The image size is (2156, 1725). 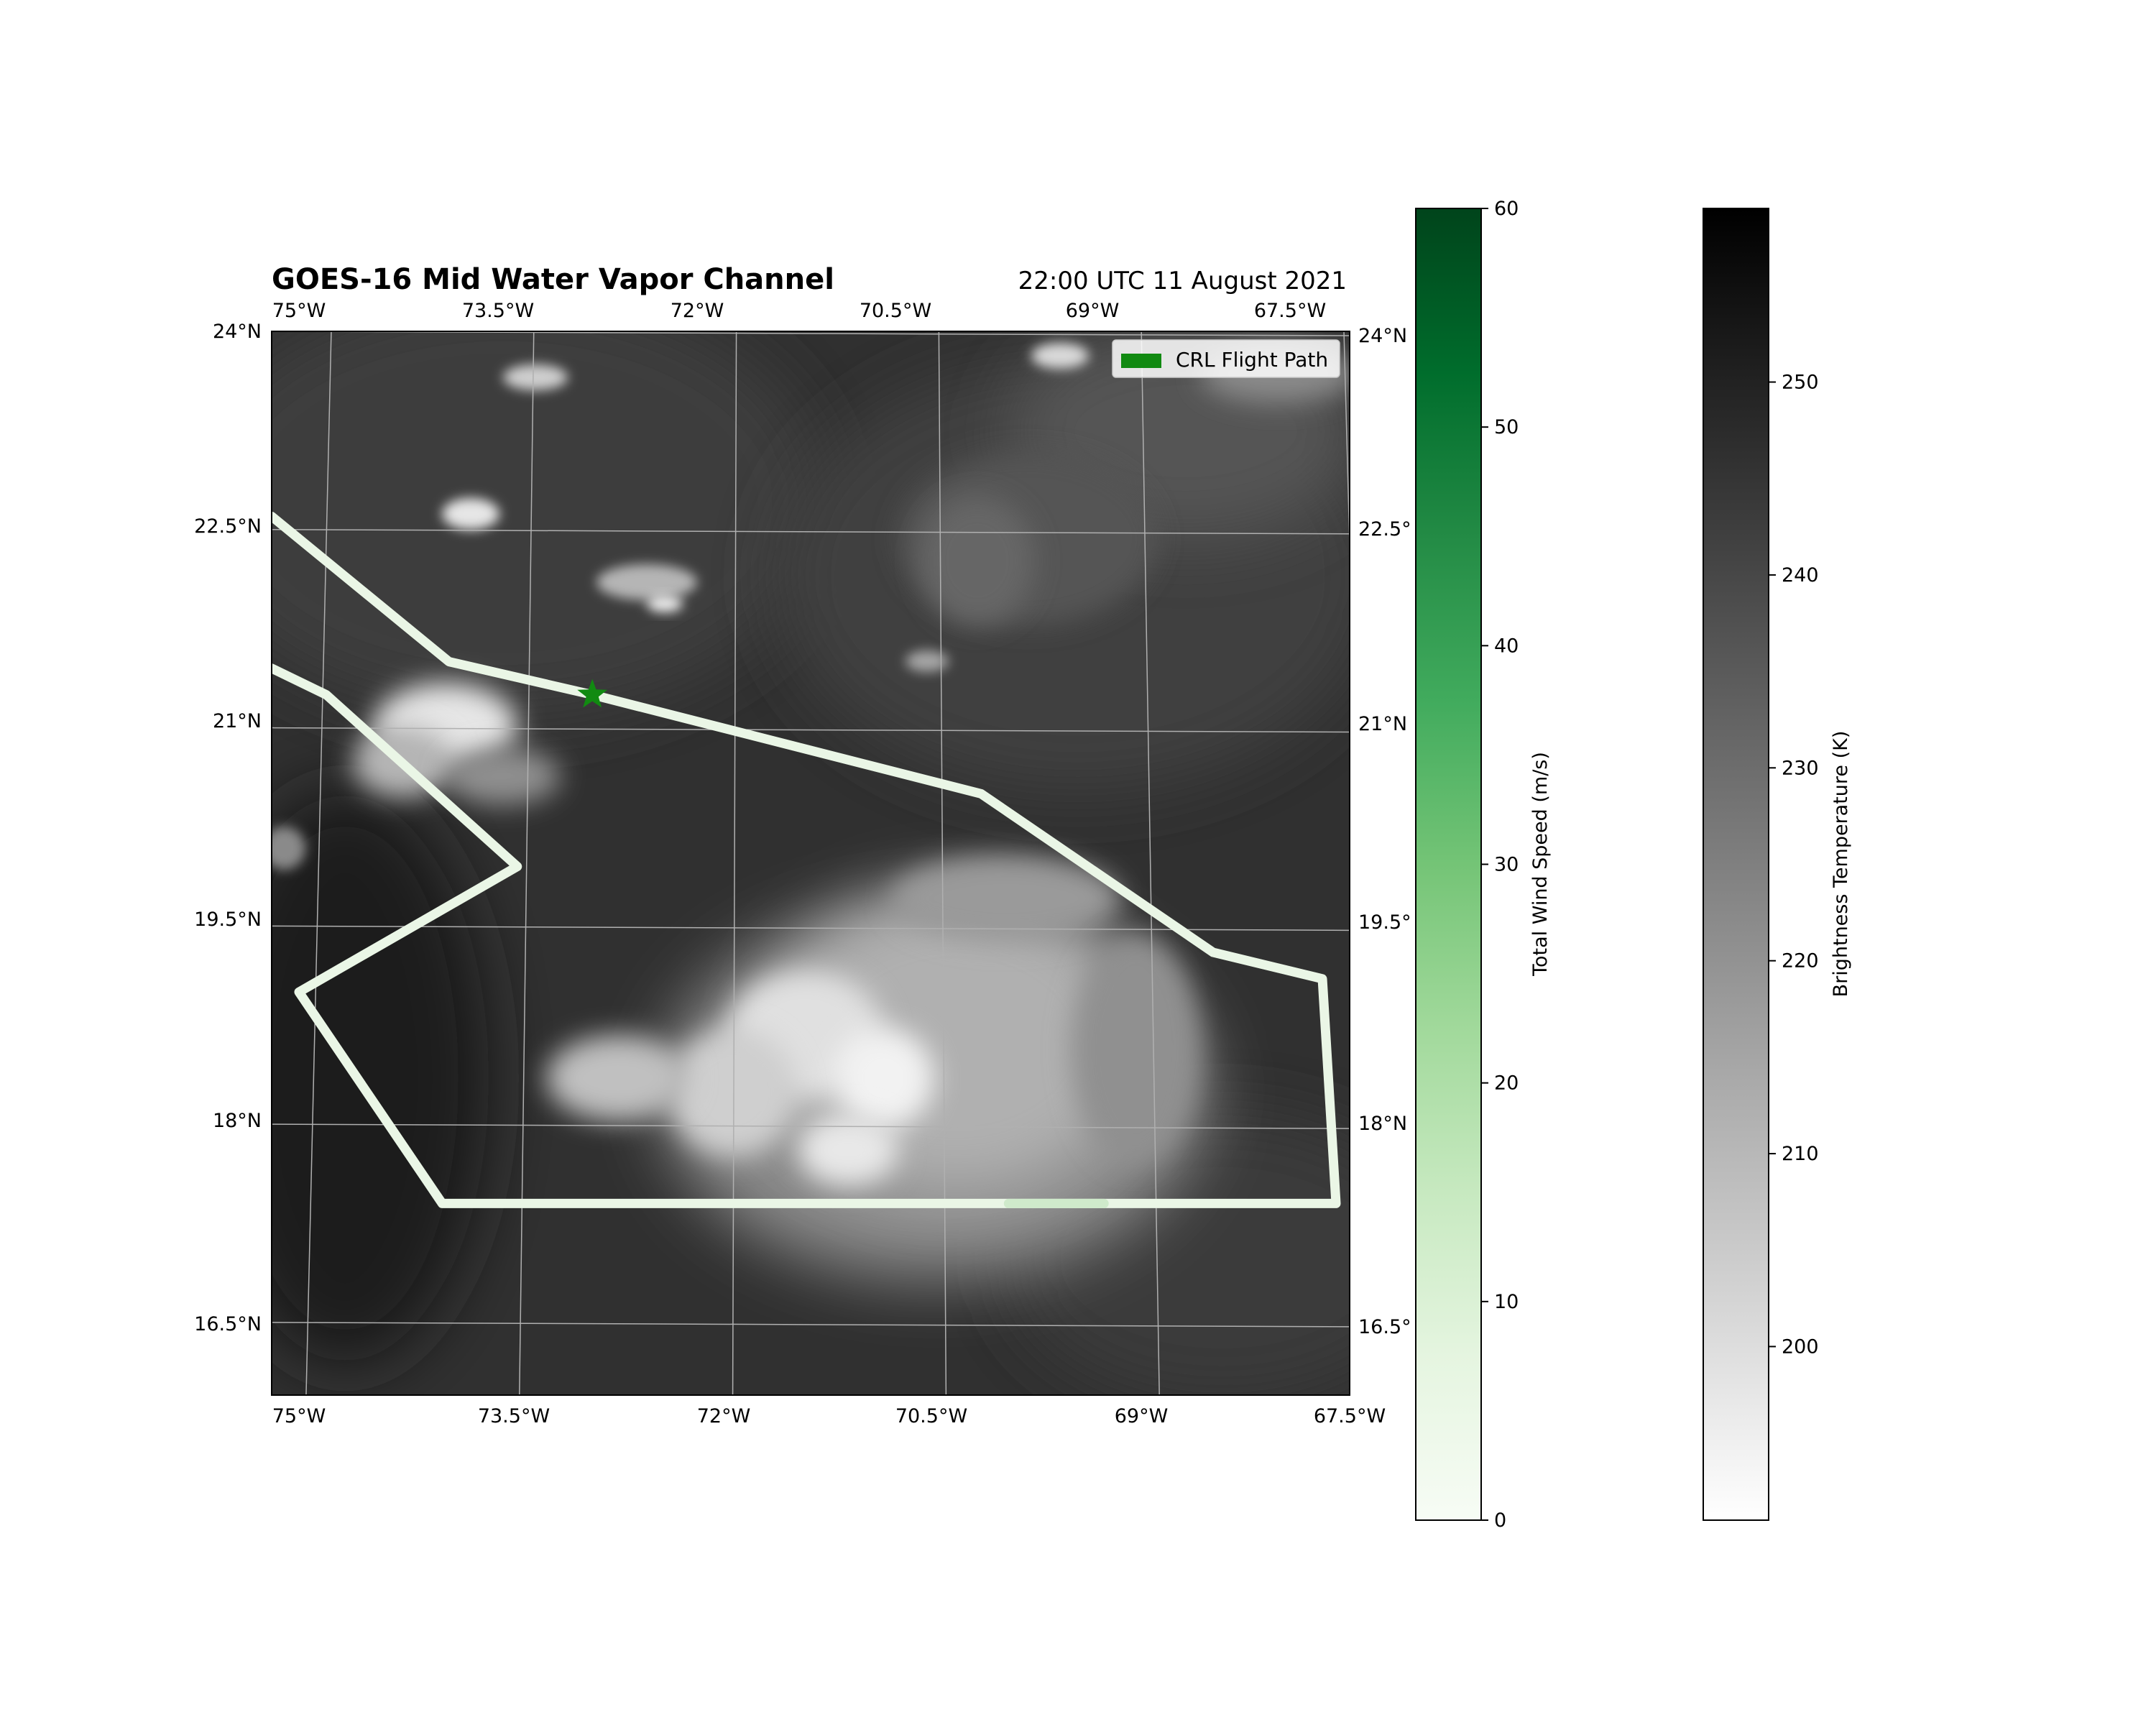 I want to click on right-lat-label: 18°N, so click(x=1382, y=1124).